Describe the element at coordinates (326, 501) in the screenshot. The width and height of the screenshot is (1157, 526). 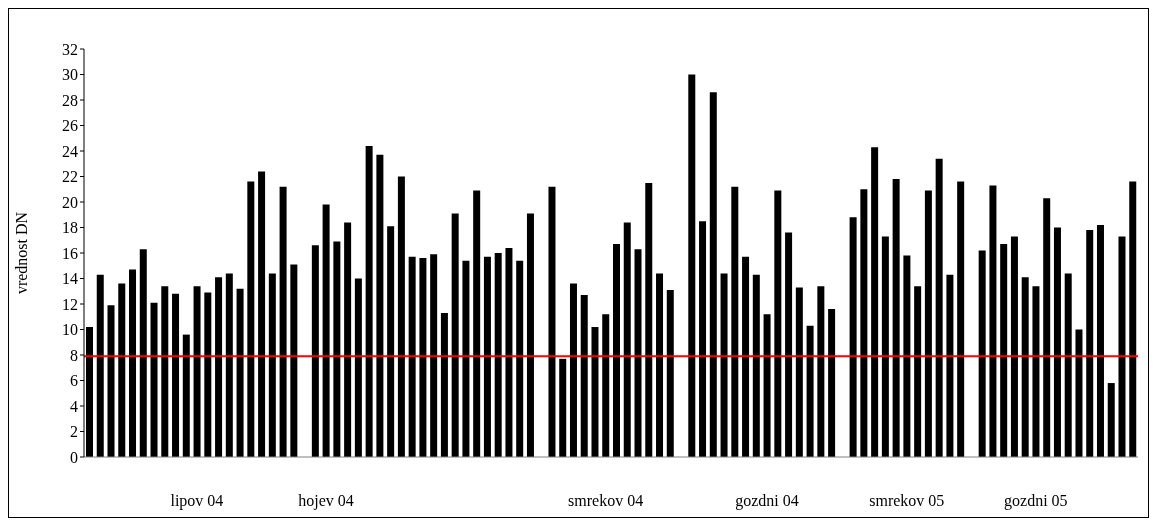
I see `x-tick-label: hojev 04` at that location.